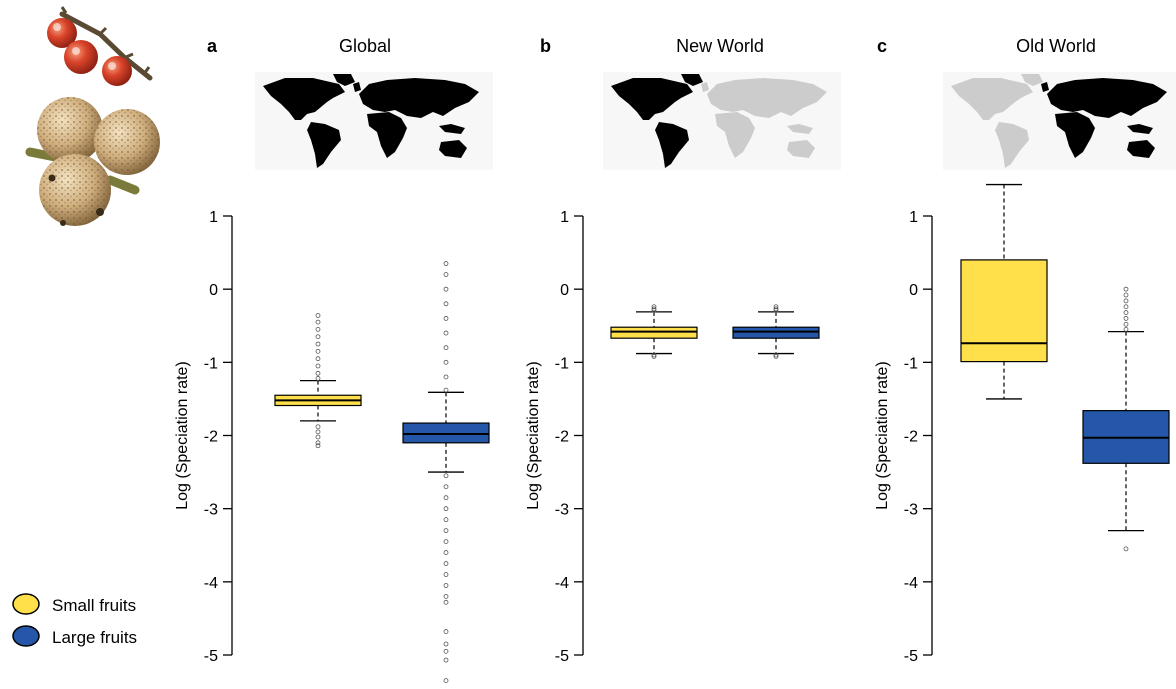 This screenshot has height=689, width=1176. I want to click on legend: Small fruits Large fruits, so click(74, 620).